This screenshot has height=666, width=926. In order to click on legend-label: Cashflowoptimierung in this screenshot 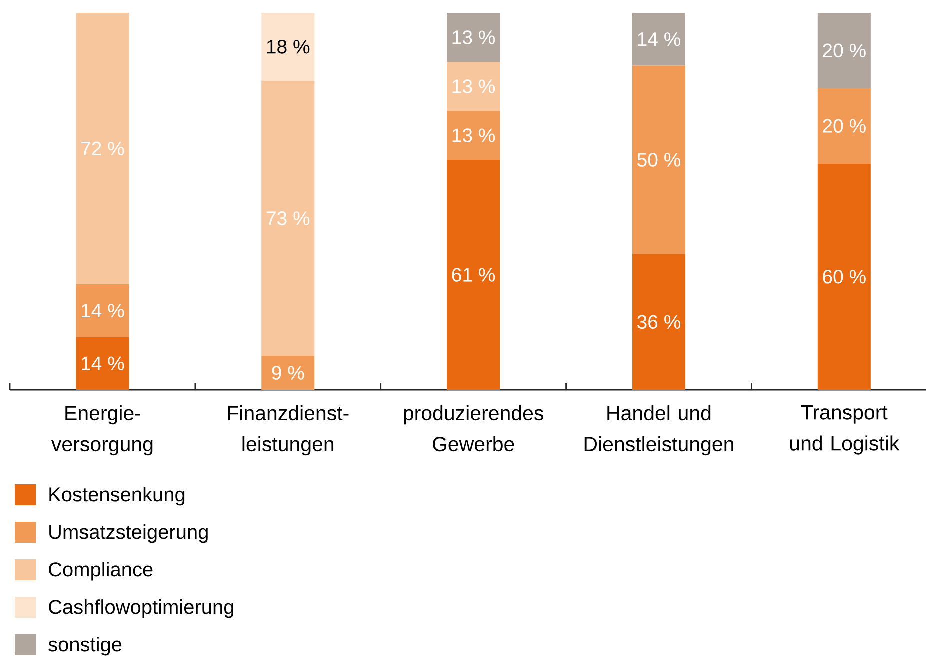, I will do `click(141, 609)`.